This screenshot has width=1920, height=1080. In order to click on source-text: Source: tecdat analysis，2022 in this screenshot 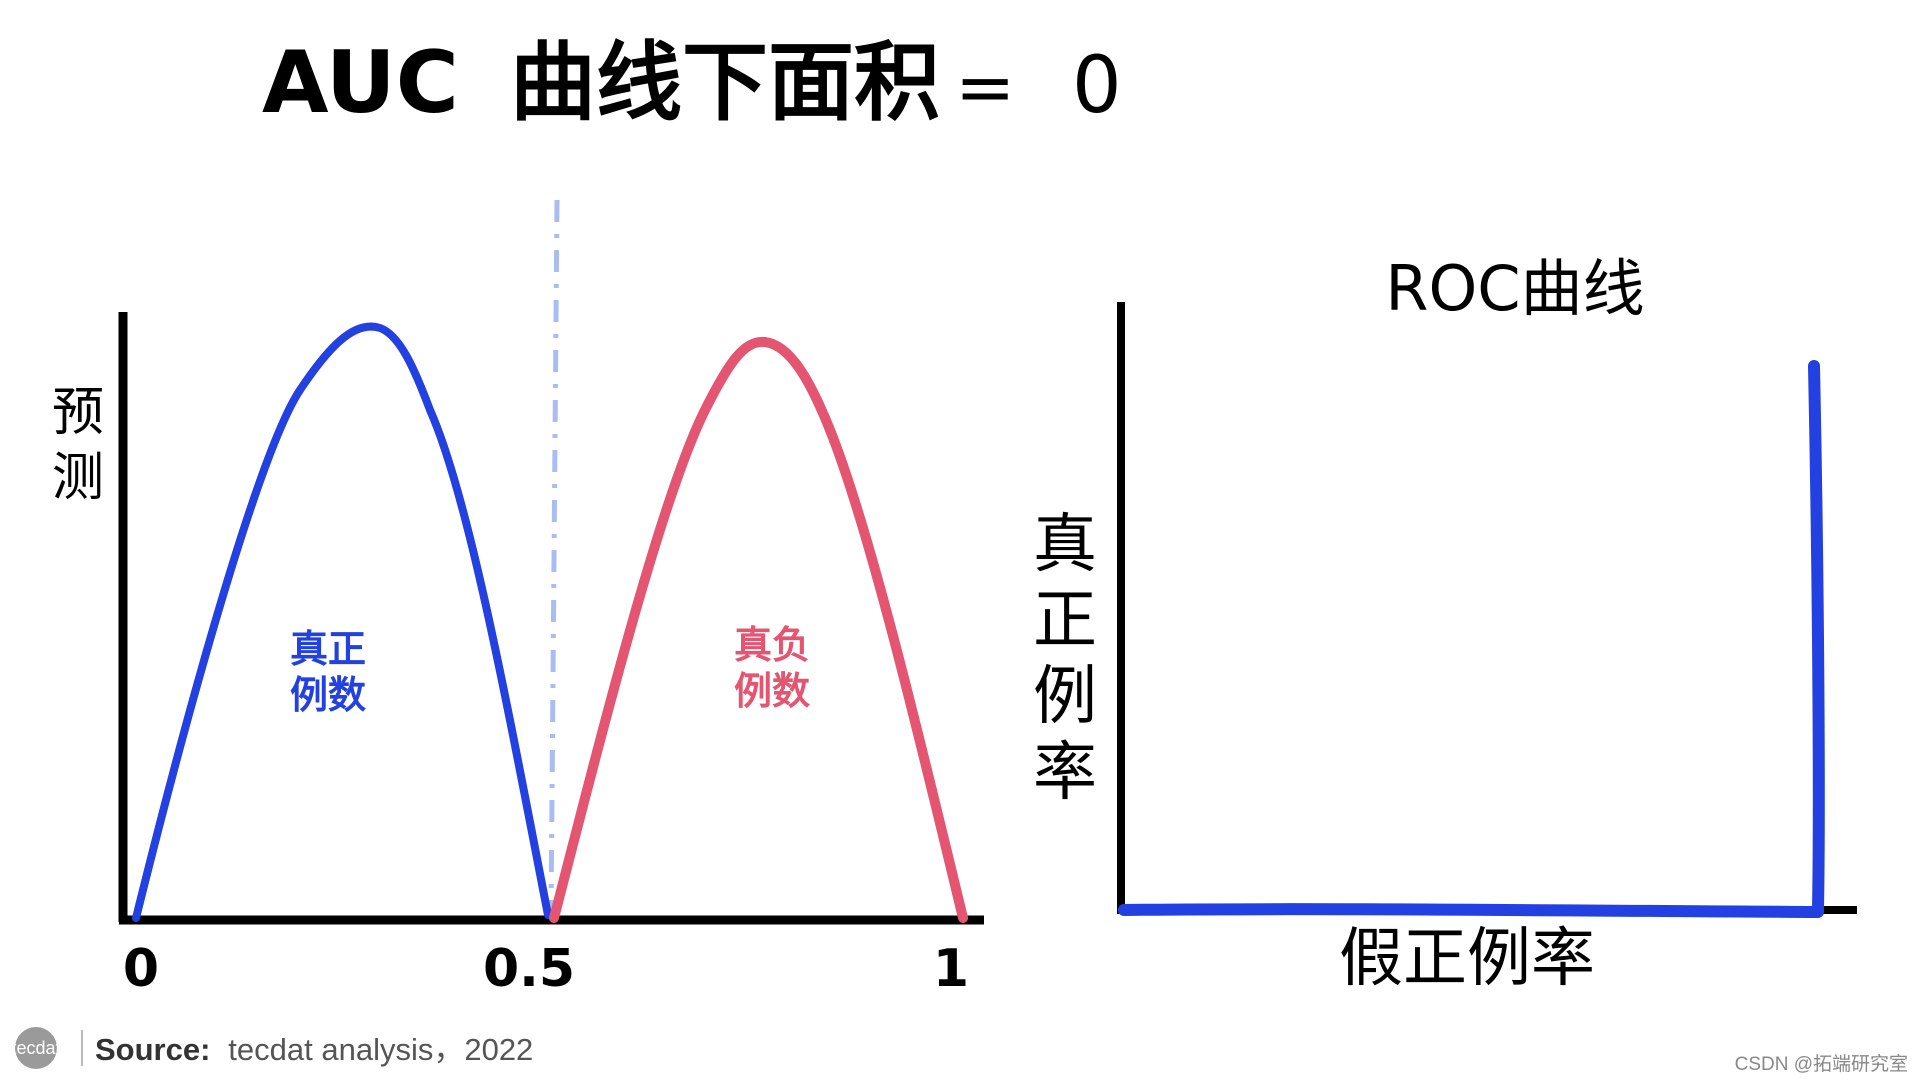, I will do `click(314, 1050)`.